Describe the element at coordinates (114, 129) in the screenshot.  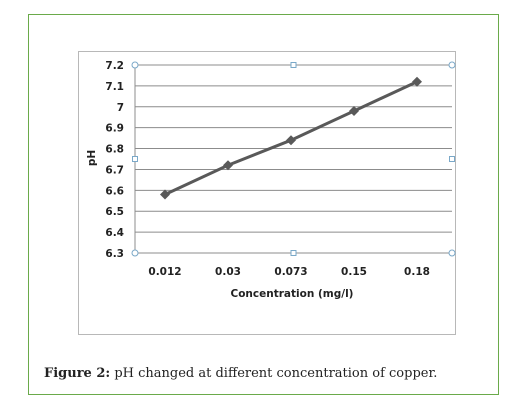
I see `y-tick-label: 6.9` at that location.